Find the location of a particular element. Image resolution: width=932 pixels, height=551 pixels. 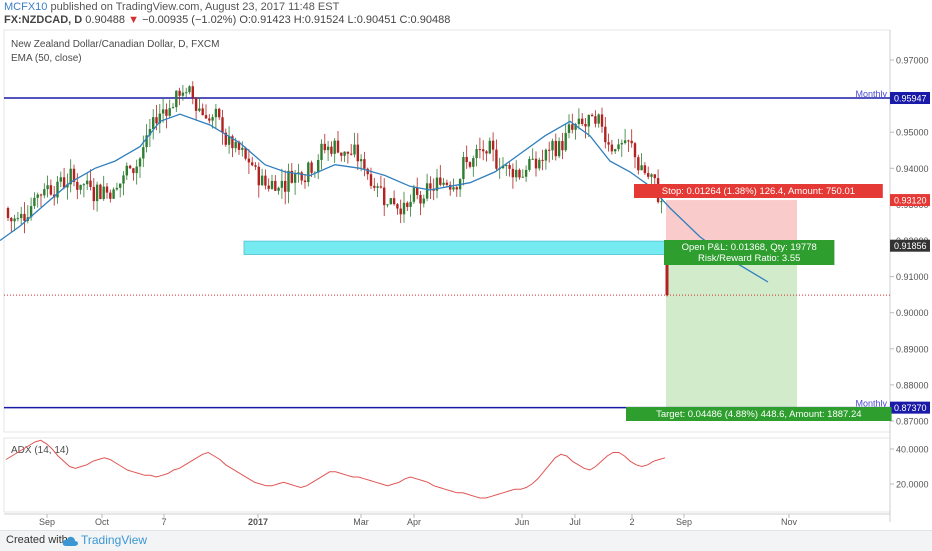

adx-line is located at coordinates (335, 469).